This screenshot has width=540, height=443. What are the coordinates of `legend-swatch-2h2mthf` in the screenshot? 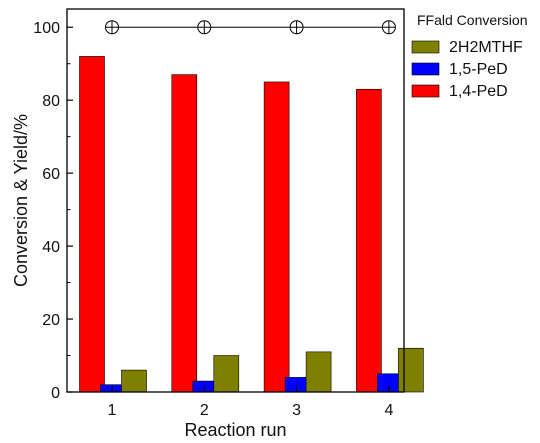 It's located at (425, 47).